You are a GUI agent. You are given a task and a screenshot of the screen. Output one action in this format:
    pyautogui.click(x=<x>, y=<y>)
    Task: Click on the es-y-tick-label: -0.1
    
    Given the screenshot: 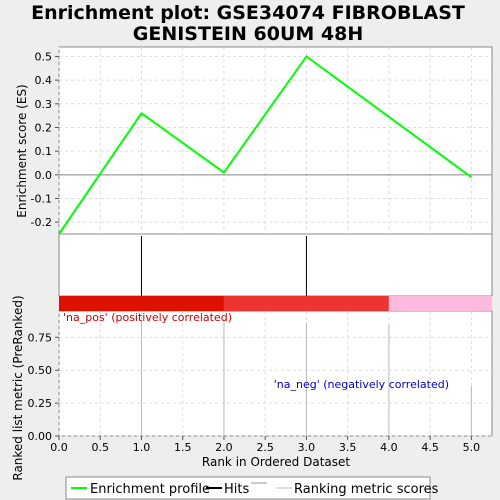 What is the action you would take?
    pyautogui.click(x=41, y=198)
    